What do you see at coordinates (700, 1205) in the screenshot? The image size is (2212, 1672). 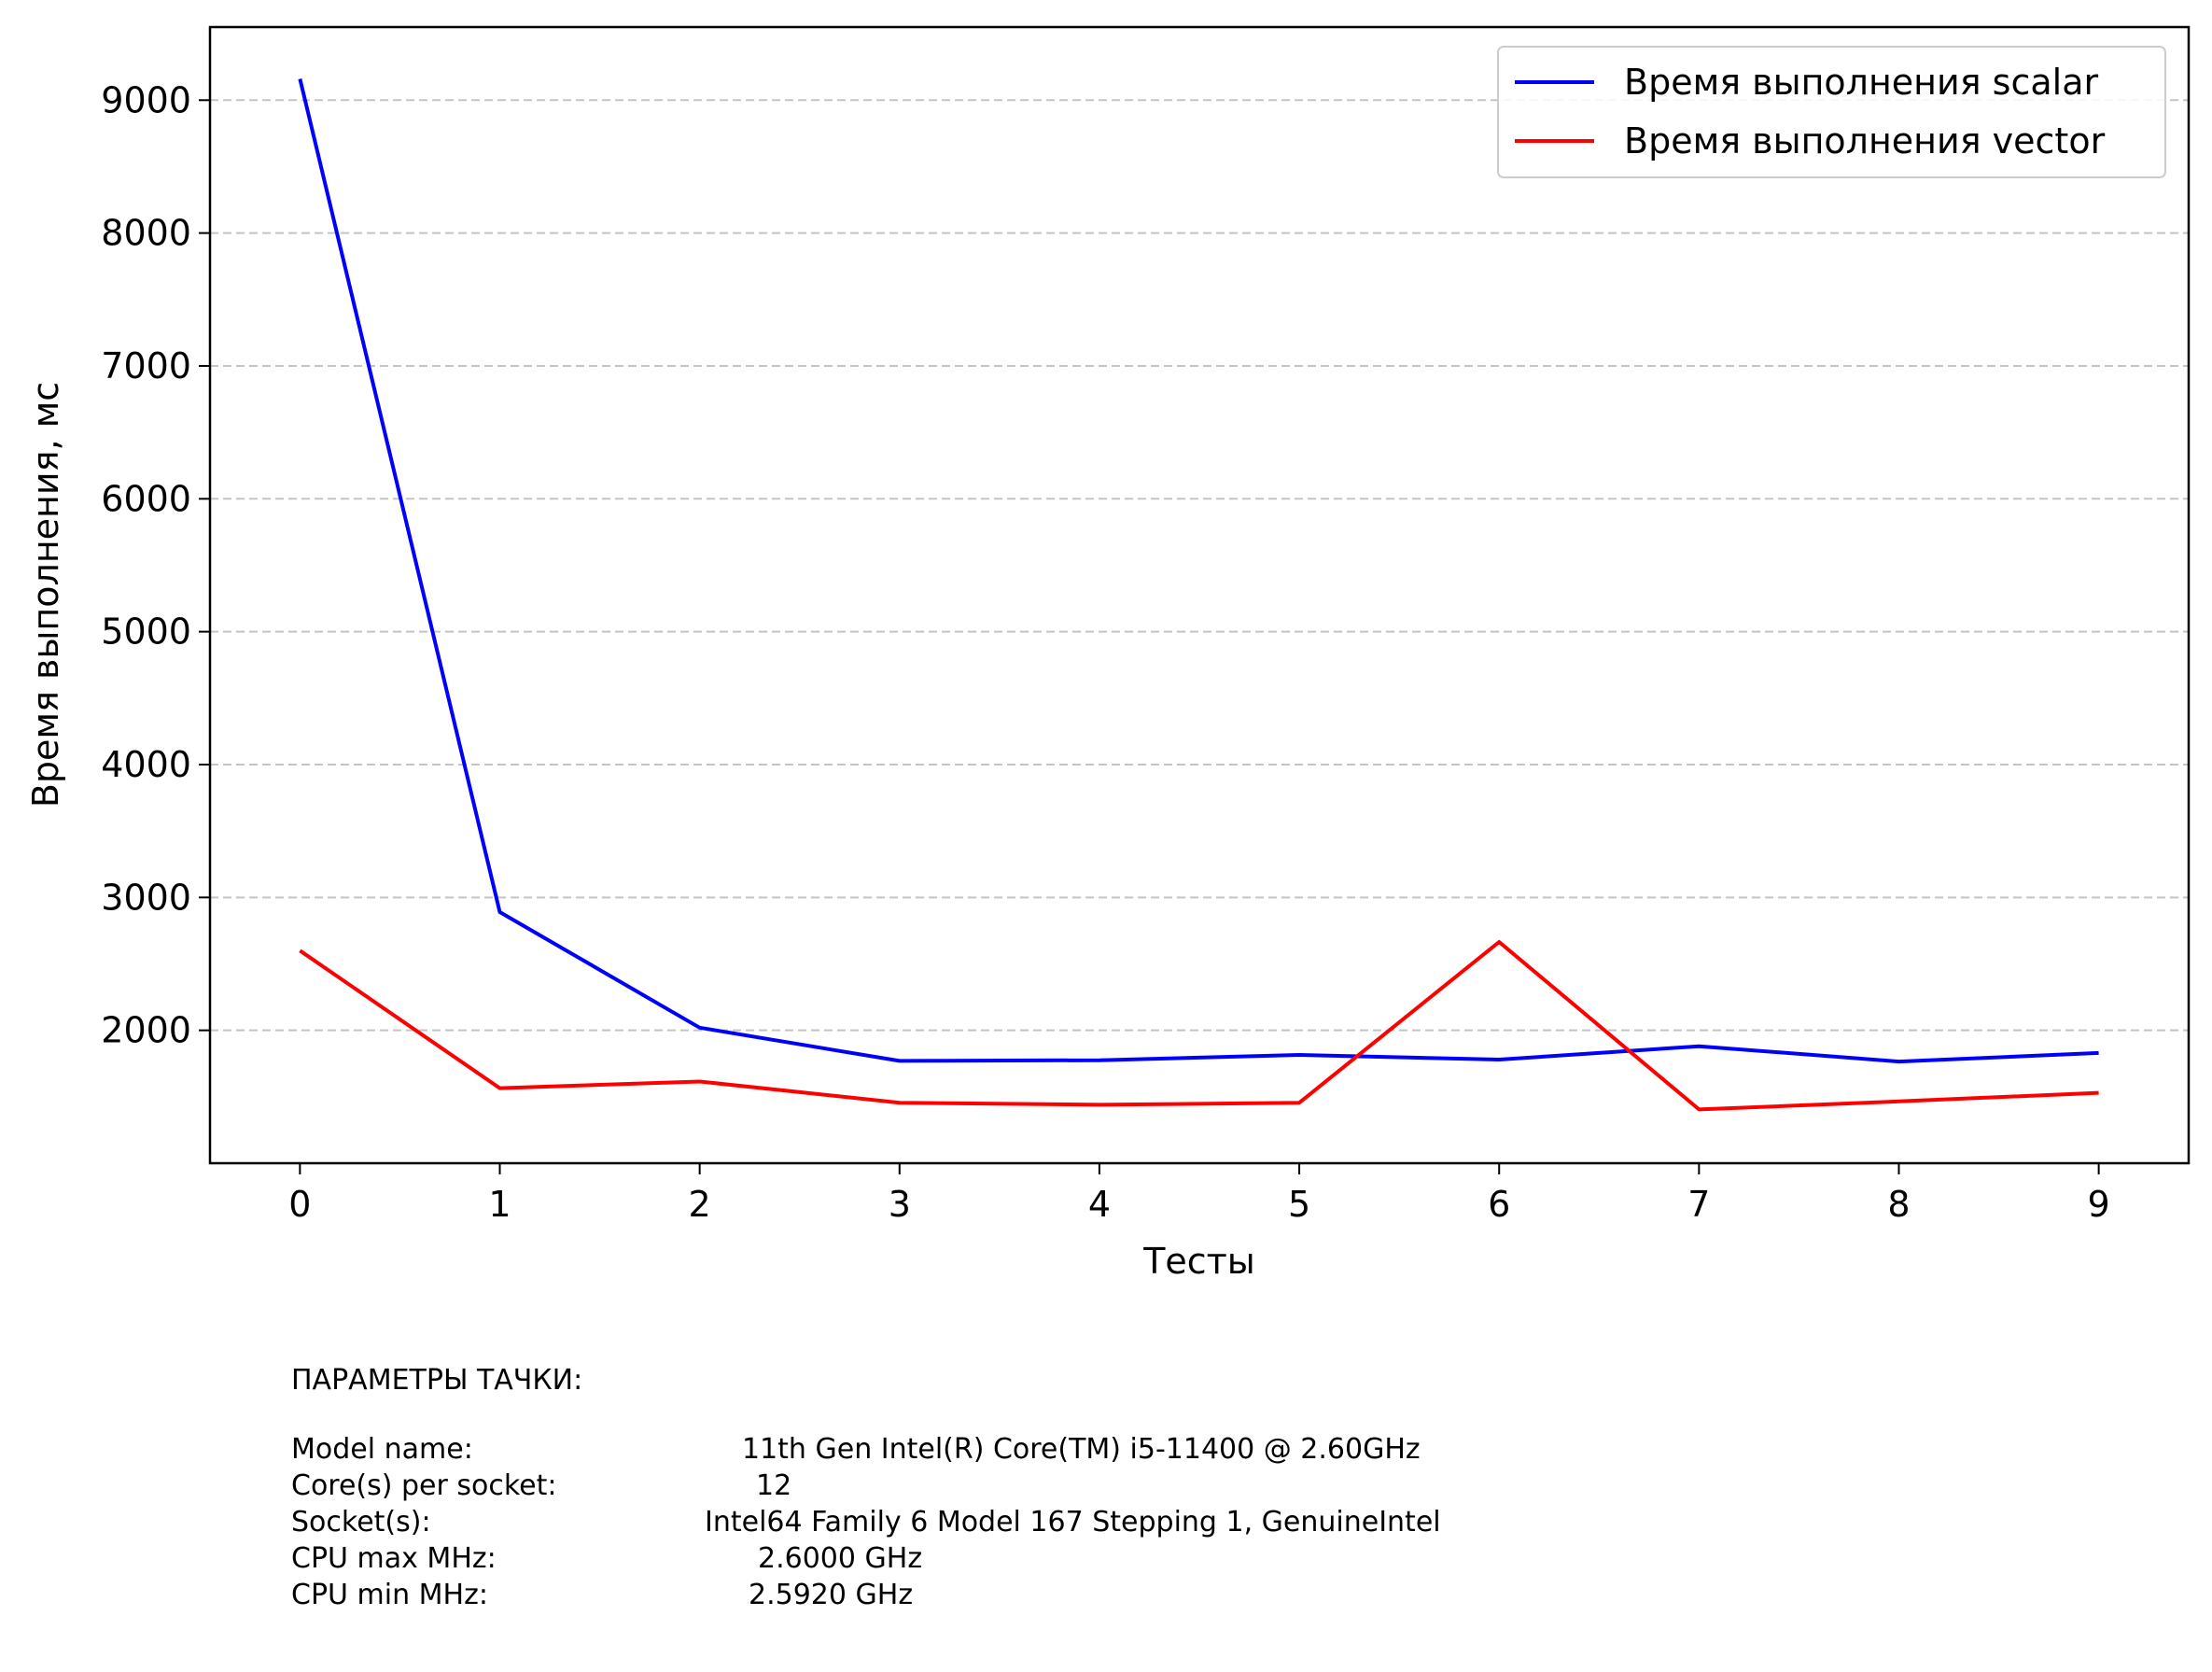 I see `x-tick-label: 2` at bounding box center [700, 1205].